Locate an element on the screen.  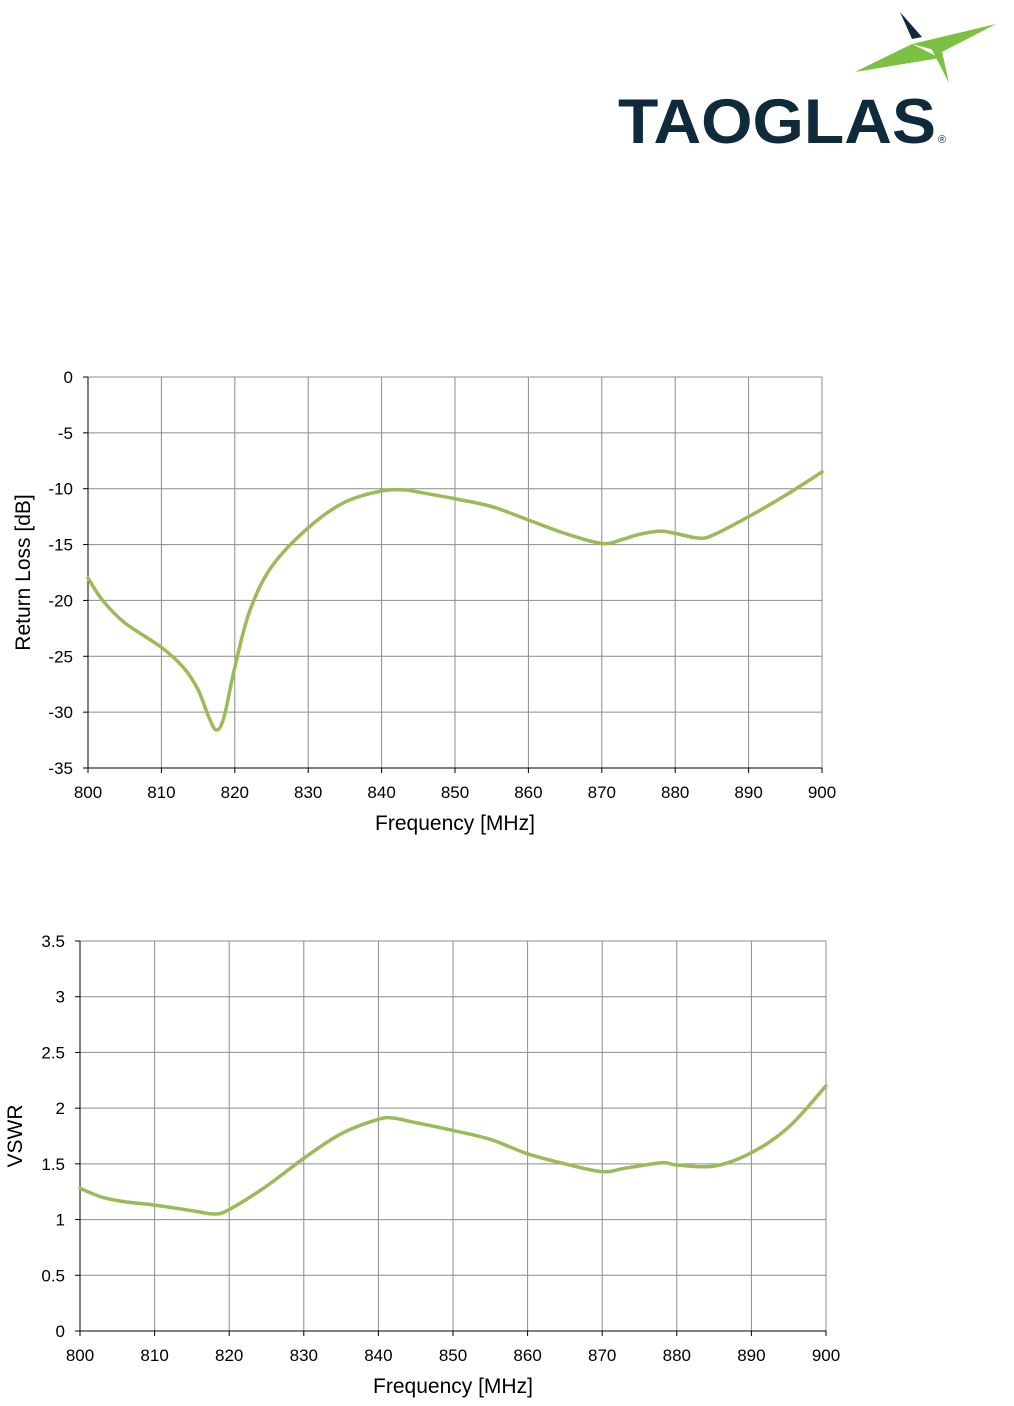
y-tick-label: 1.5 is located at coordinates (53, 1164).